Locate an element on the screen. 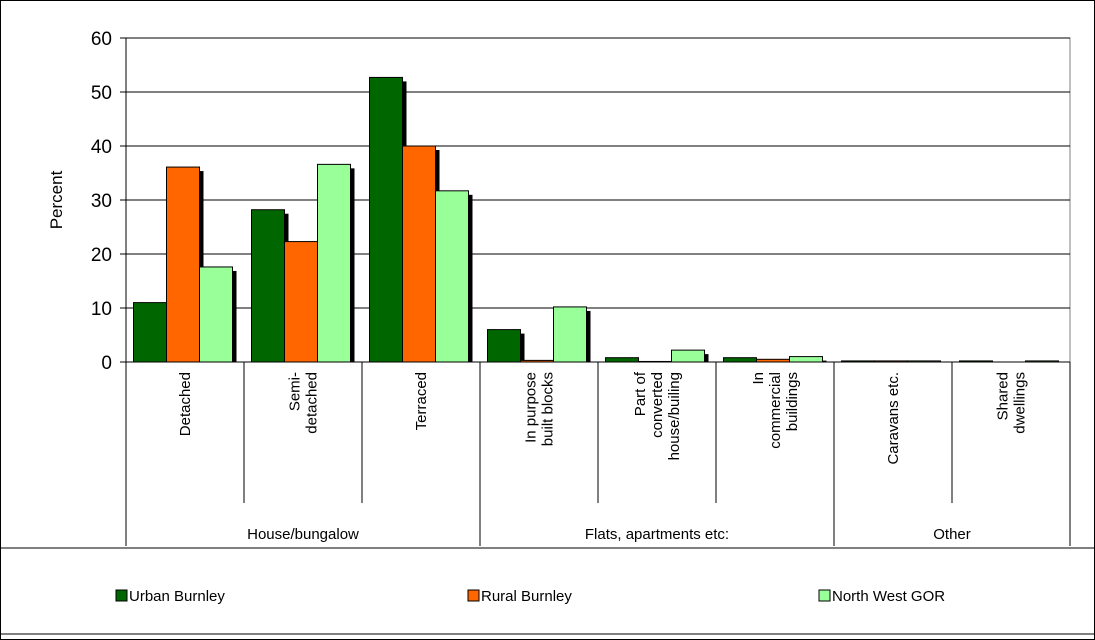 The height and width of the screenshot is (640, 1095). y-tick-label: 60 is located at coordinates (101, 39).